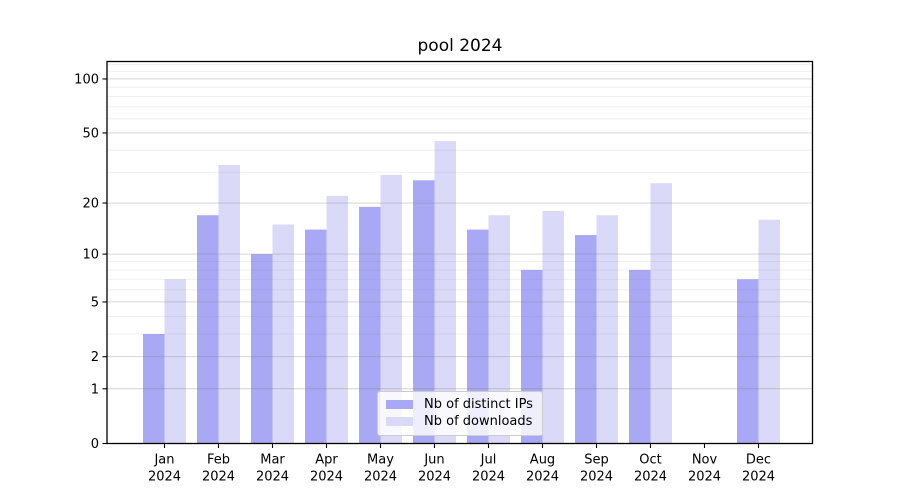 This screenshot has height=500, width=900. Describe the element at coordinates (218, 460) in the screenshot. I see `x-tick-label-feb: Feb` at that location.